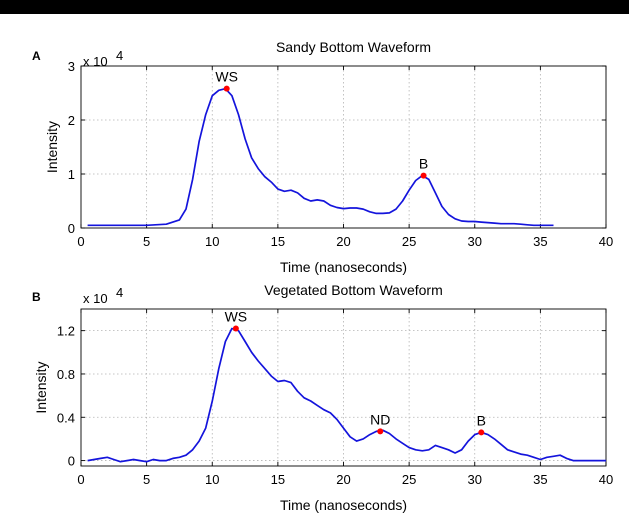 This screenshot has height=514, width=629. Describe the element at coordinates (95, 61) in the screenshot. I see `panel-a-scale-factor: x 10` at that location.